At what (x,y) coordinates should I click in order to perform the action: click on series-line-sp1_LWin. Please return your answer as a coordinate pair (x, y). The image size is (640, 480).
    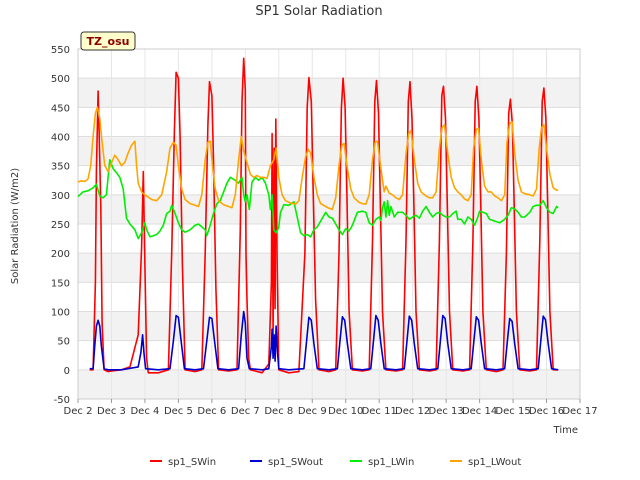
    Looking at the image, I should click on (318, 199).